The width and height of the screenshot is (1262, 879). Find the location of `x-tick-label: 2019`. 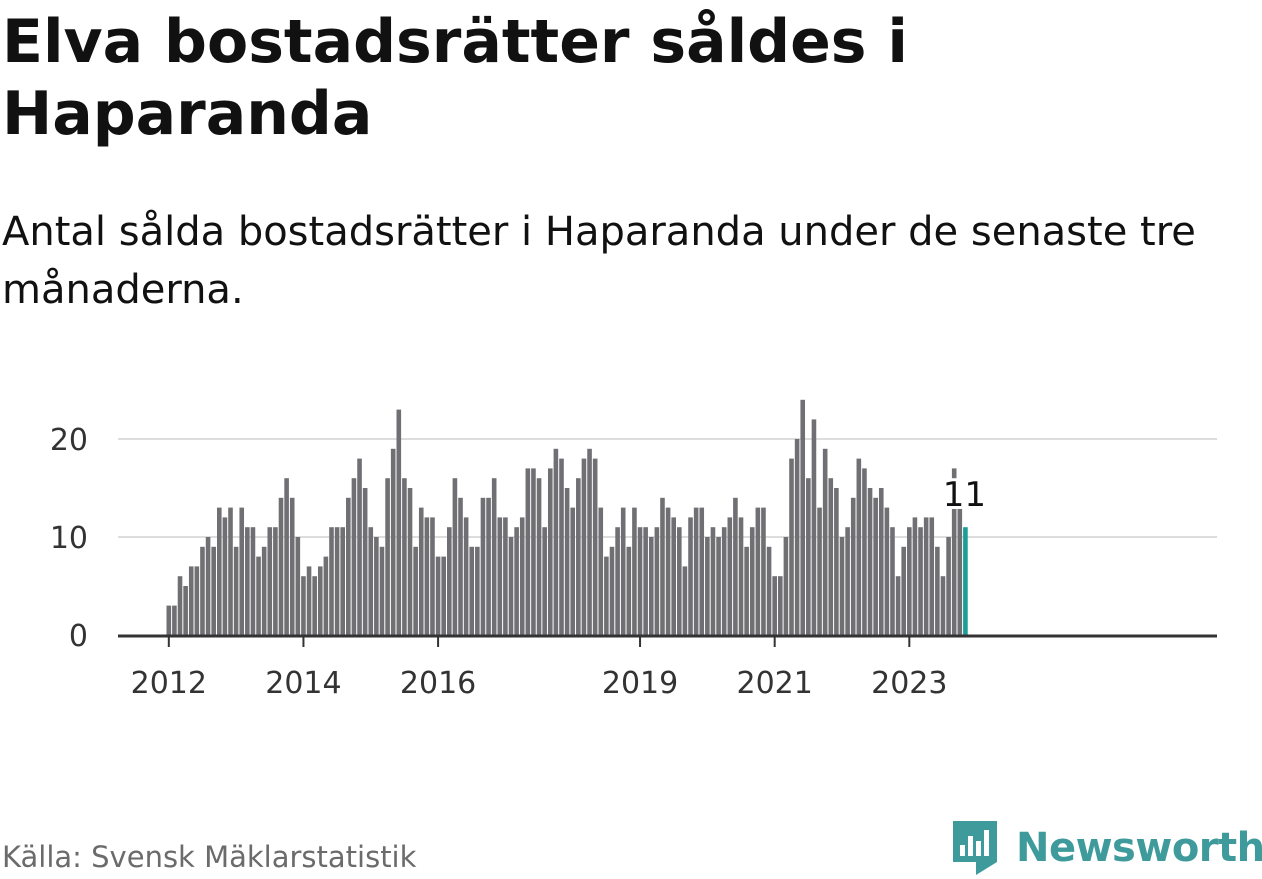

x-tick-label: 2019 is located at coordinates (640, 683).